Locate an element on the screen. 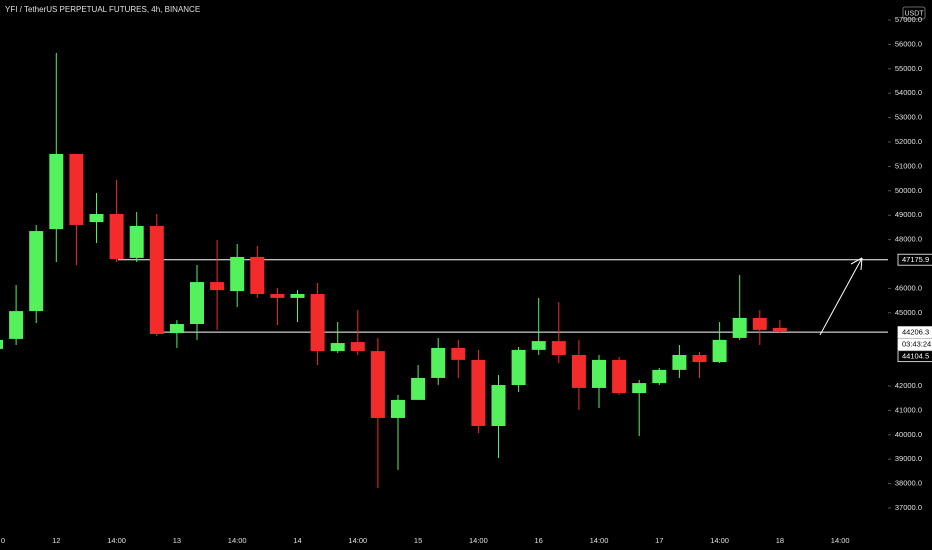 The image size is (932, 550). x-tick-label: 15 is located at coordinates (418, 540).